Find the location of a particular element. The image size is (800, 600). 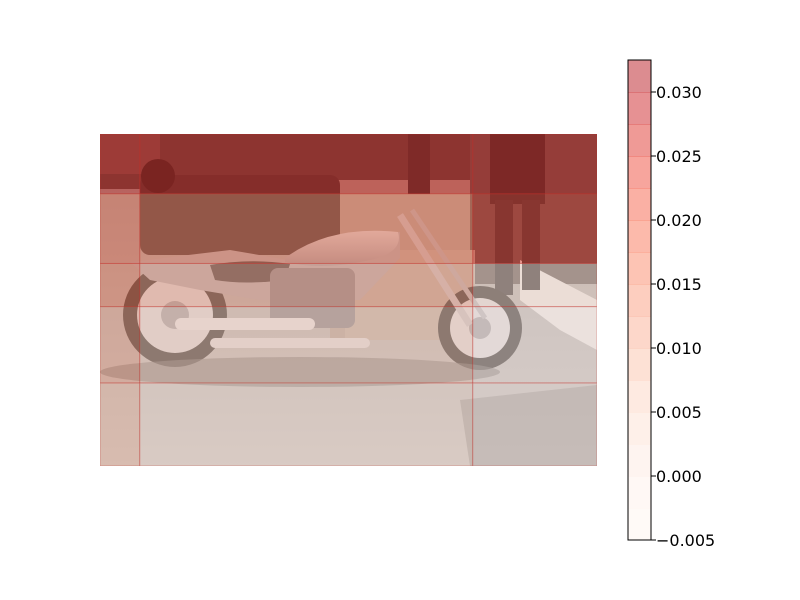

colorbar-frame is located at coordinates (639, 300).